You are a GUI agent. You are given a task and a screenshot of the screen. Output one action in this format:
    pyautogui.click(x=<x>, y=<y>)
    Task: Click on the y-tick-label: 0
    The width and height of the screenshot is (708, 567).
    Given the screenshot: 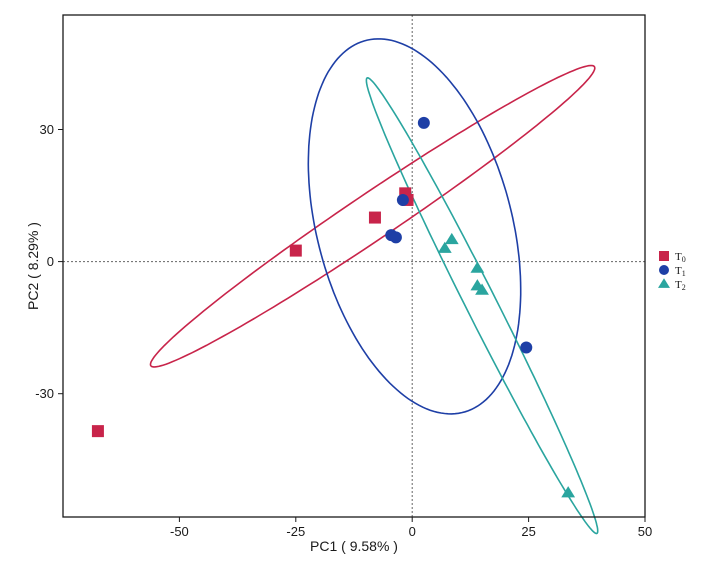 What is the action you would take?
    pyautogui.click(x=50, y=261)
    